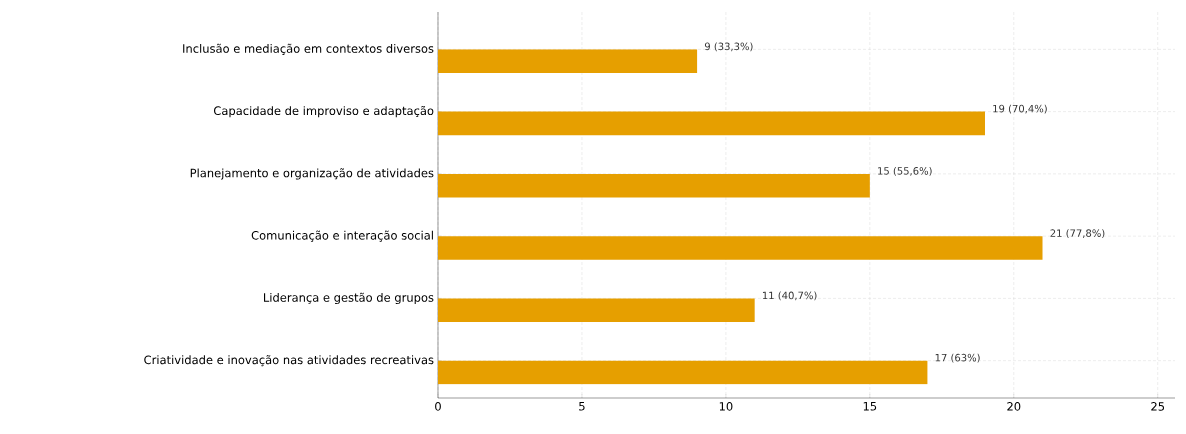 The height and width of the screenshot is (434, 1186). I want to click on data-label: 17 (63%), so click(957, 358).